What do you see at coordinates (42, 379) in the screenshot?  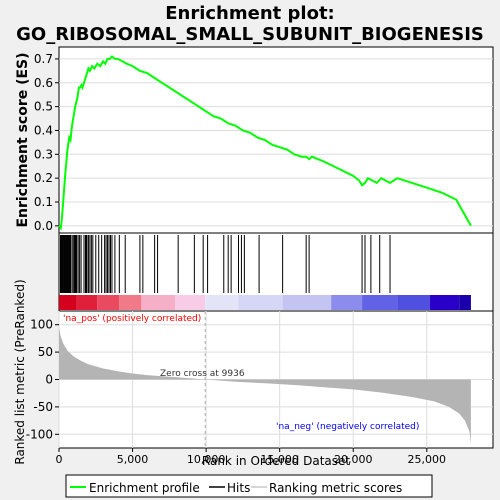 I see `metric-y-ticks: -100 -50 0 50 100` at bounding box center [42, 379].